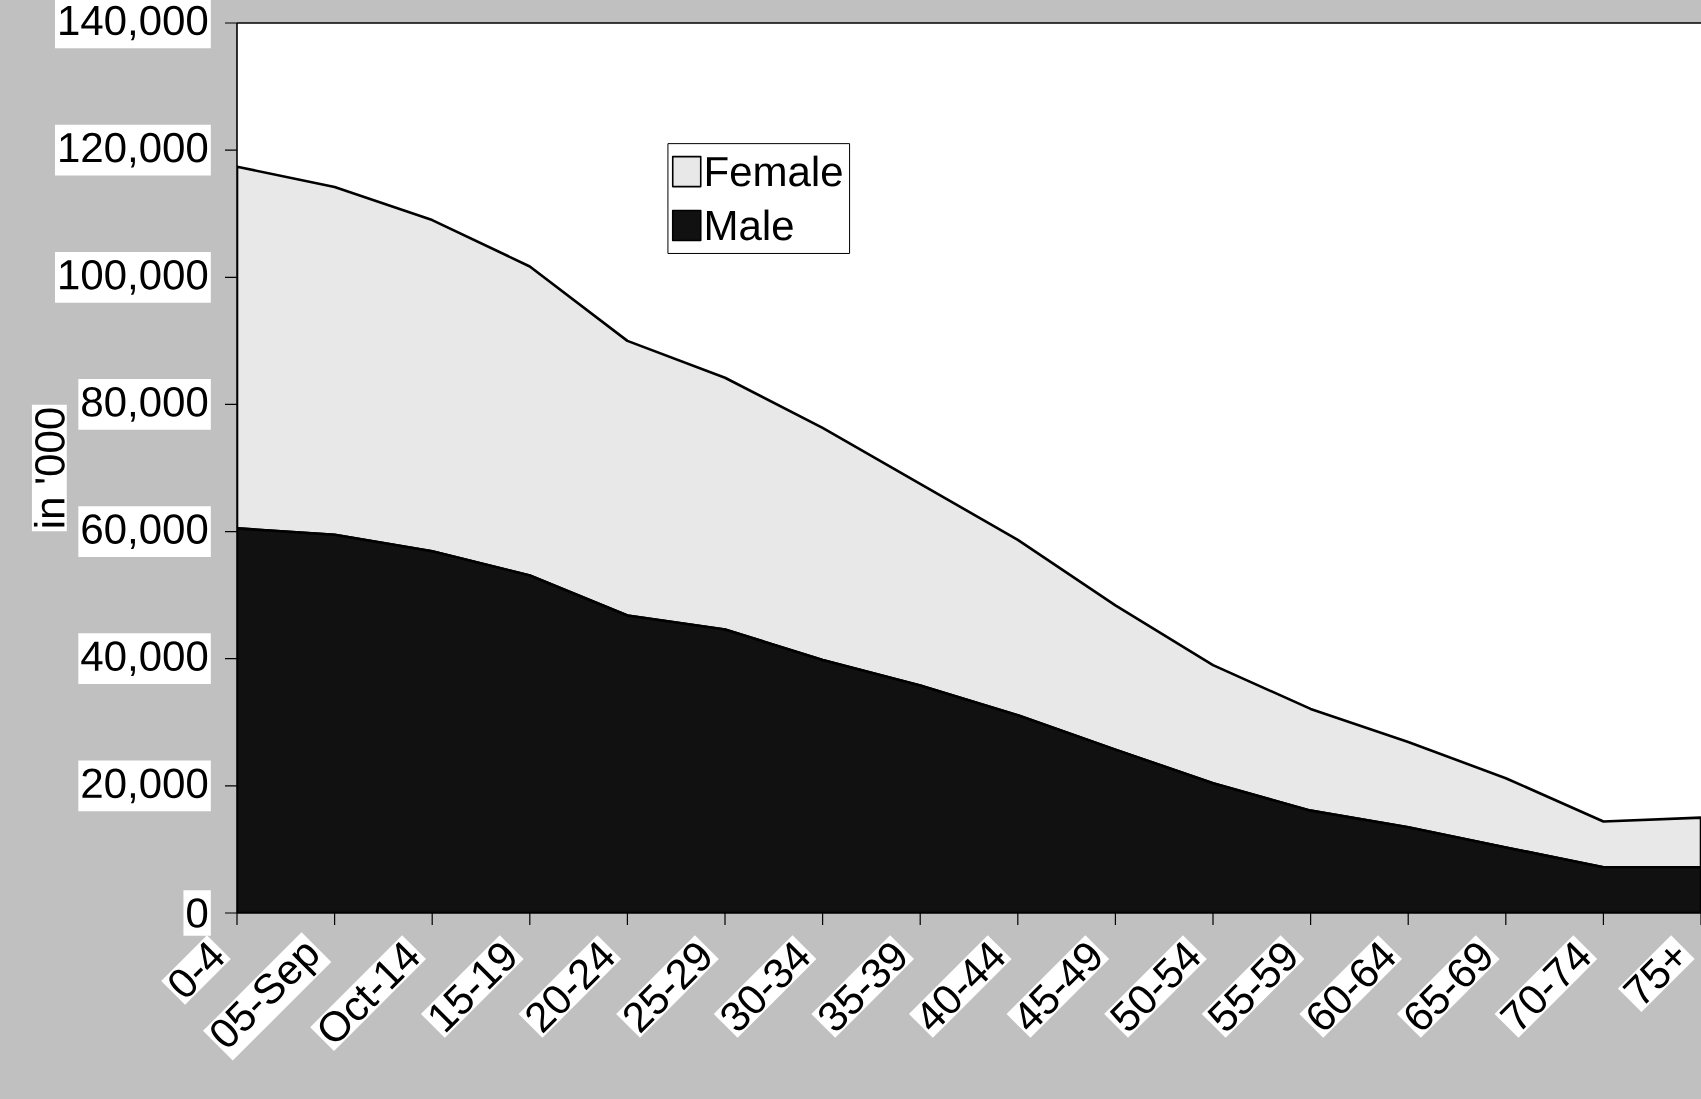  I want to click on y-tick-label: 0, so click(197, 913).